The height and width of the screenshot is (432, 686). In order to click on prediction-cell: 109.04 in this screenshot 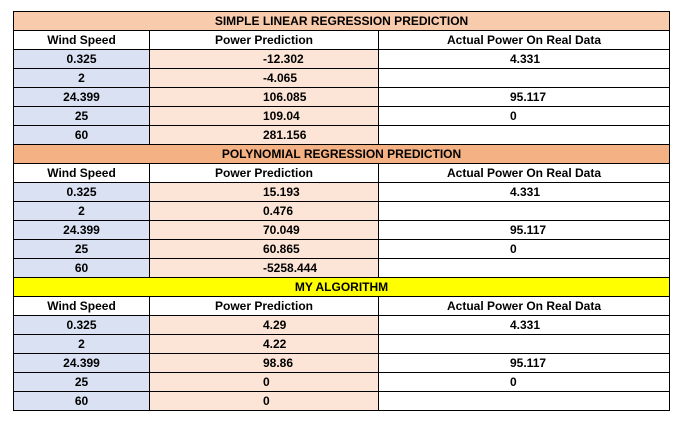, I will do `click(264, 116)`.